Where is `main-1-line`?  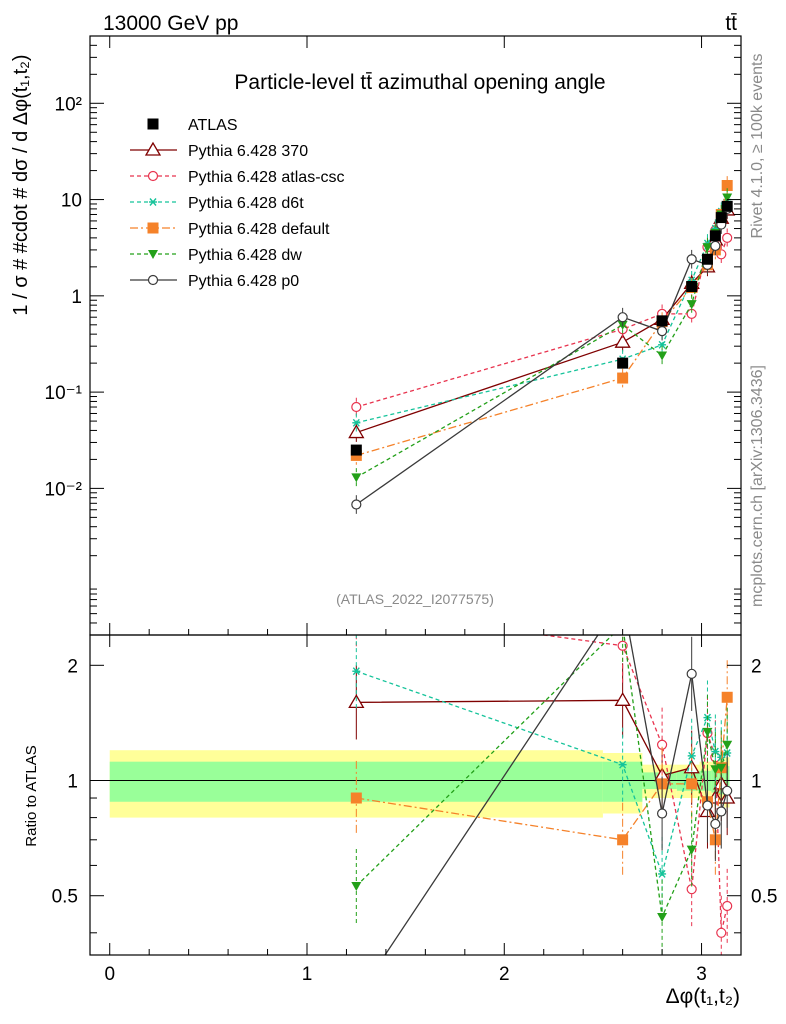
main-1-line is located at coordinates (542, 318).